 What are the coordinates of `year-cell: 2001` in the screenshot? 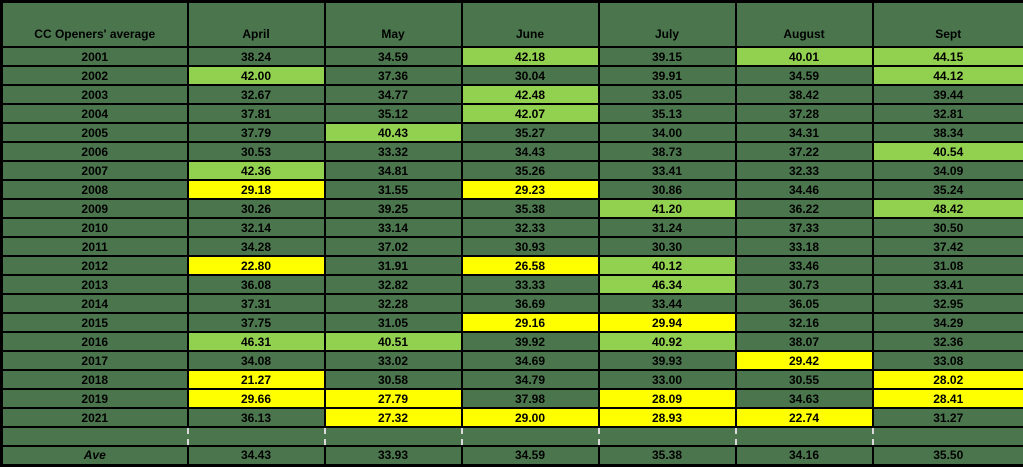 It's located at (95, 56).